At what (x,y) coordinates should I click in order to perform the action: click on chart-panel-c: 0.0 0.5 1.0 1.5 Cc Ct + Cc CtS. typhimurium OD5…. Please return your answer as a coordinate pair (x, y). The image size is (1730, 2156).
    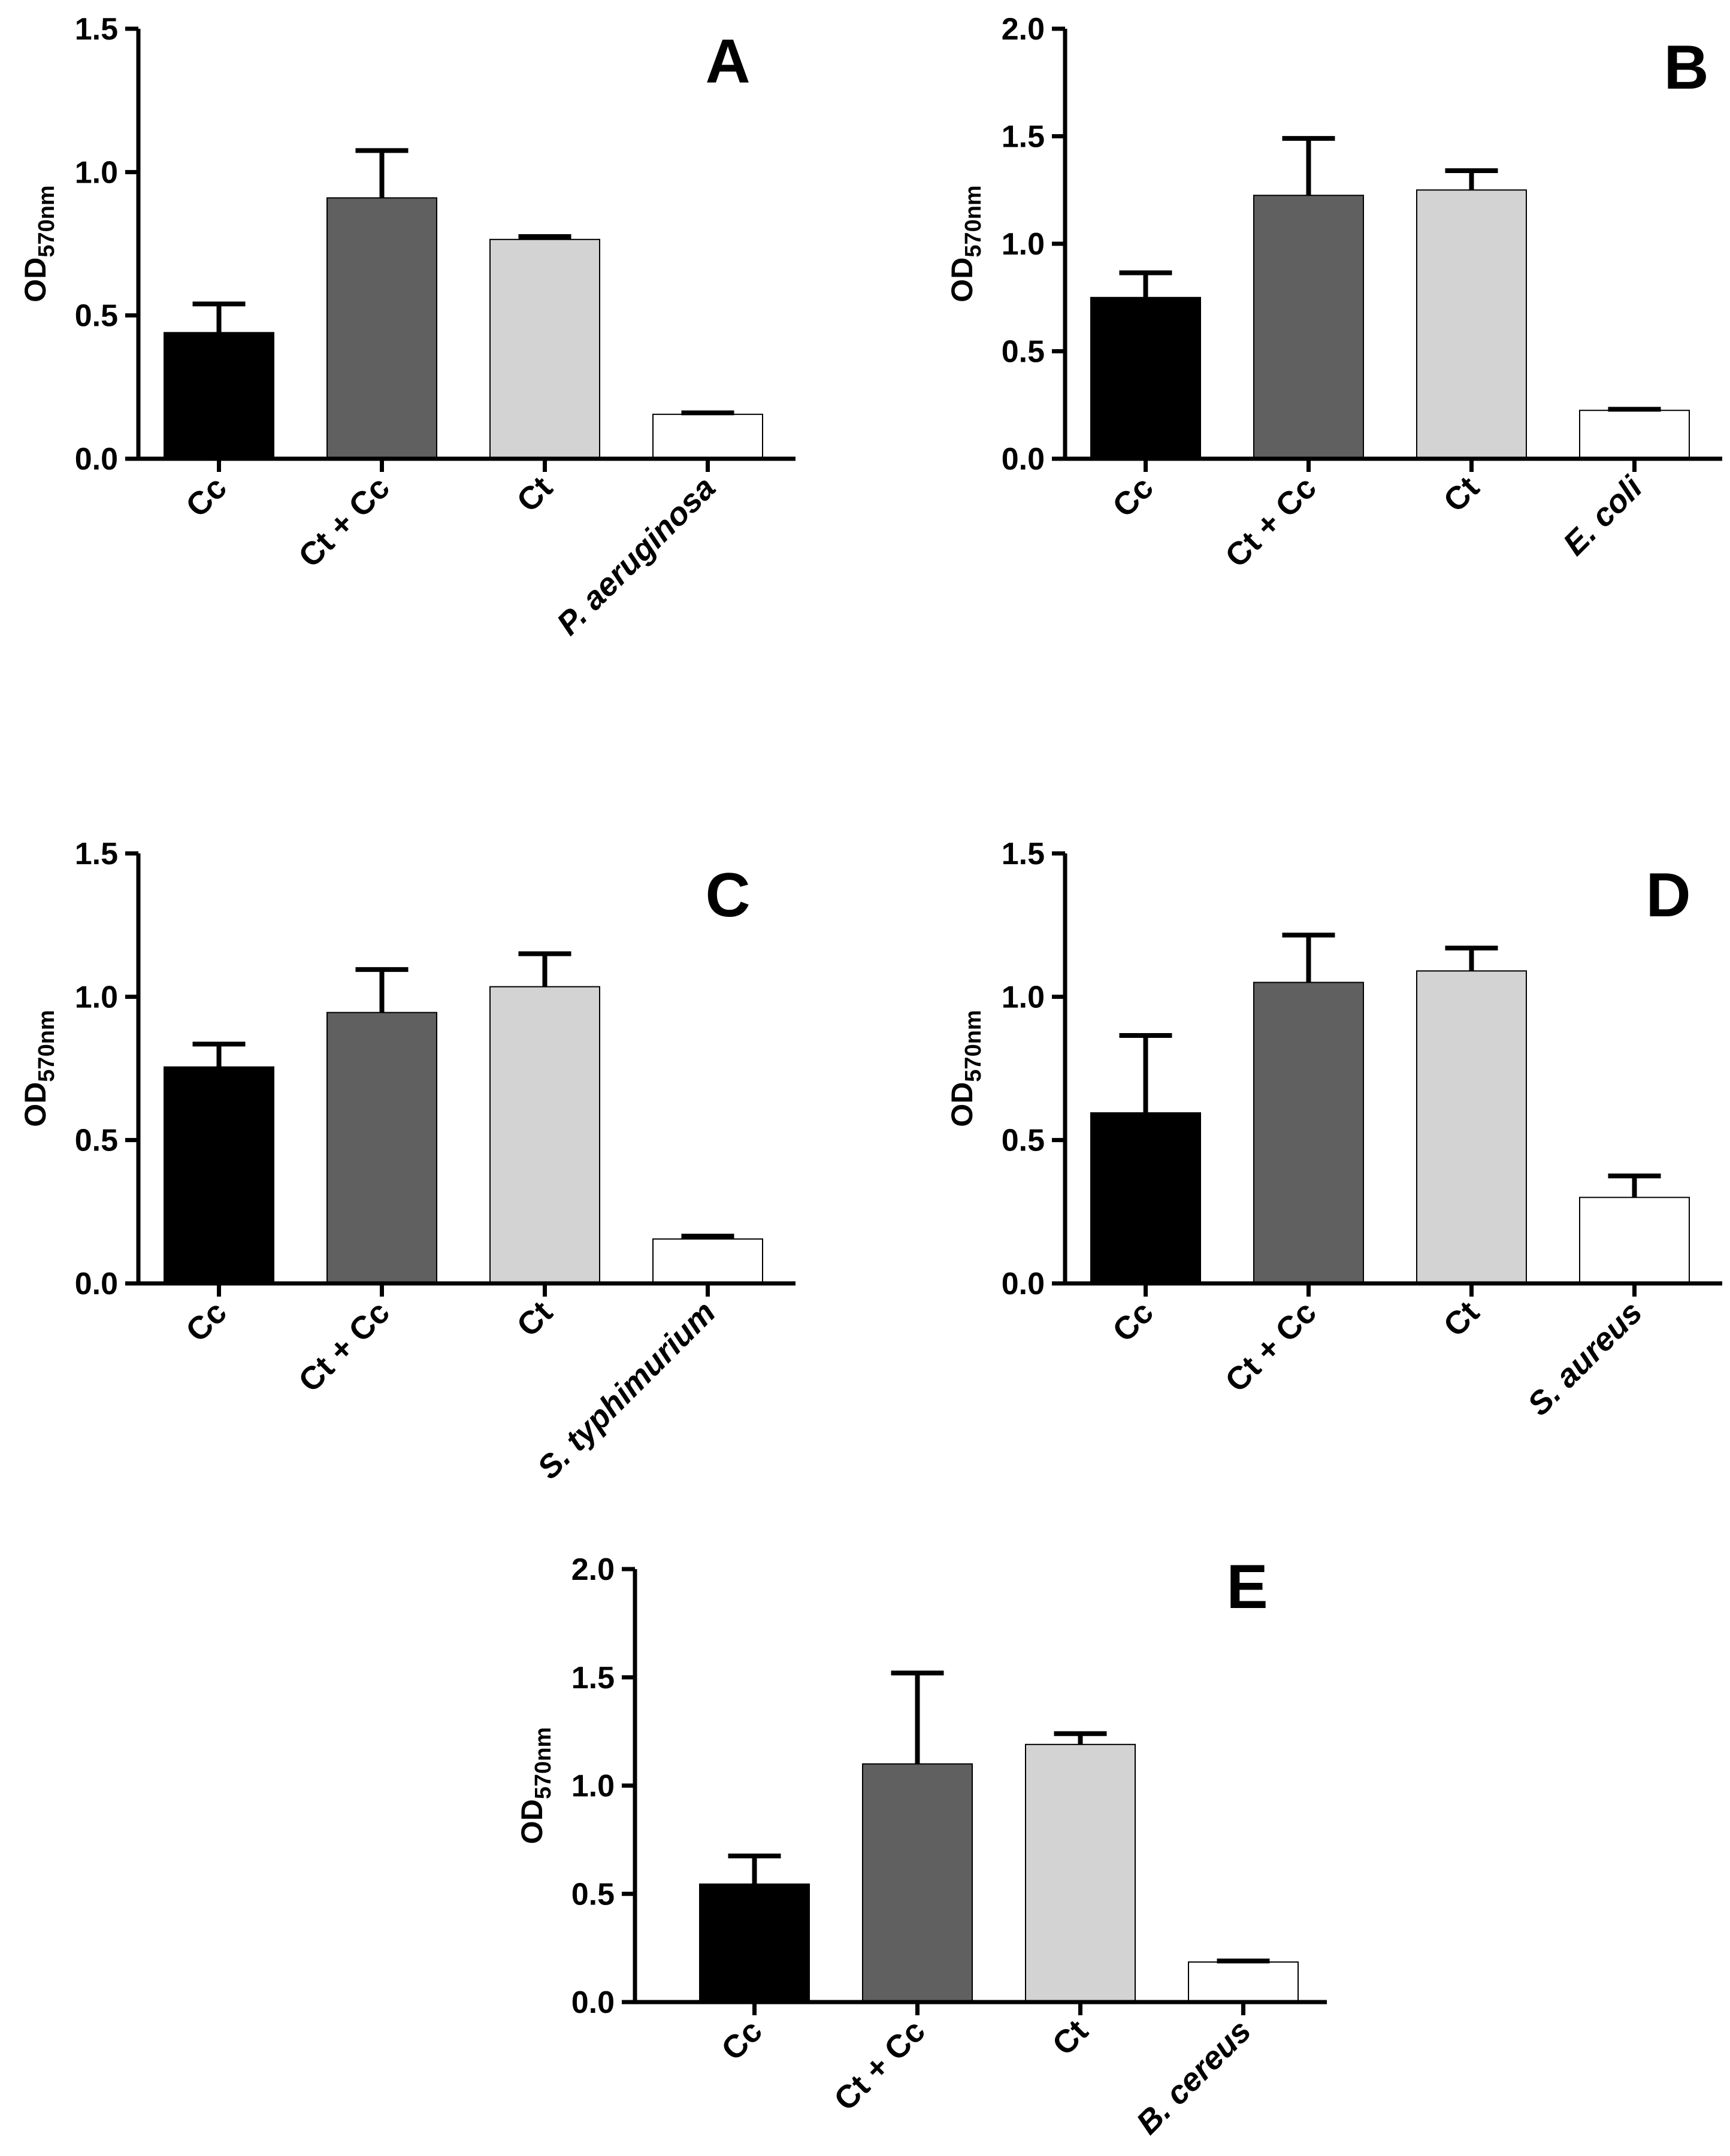
    Looking at the image, I should click on (407, 1162).